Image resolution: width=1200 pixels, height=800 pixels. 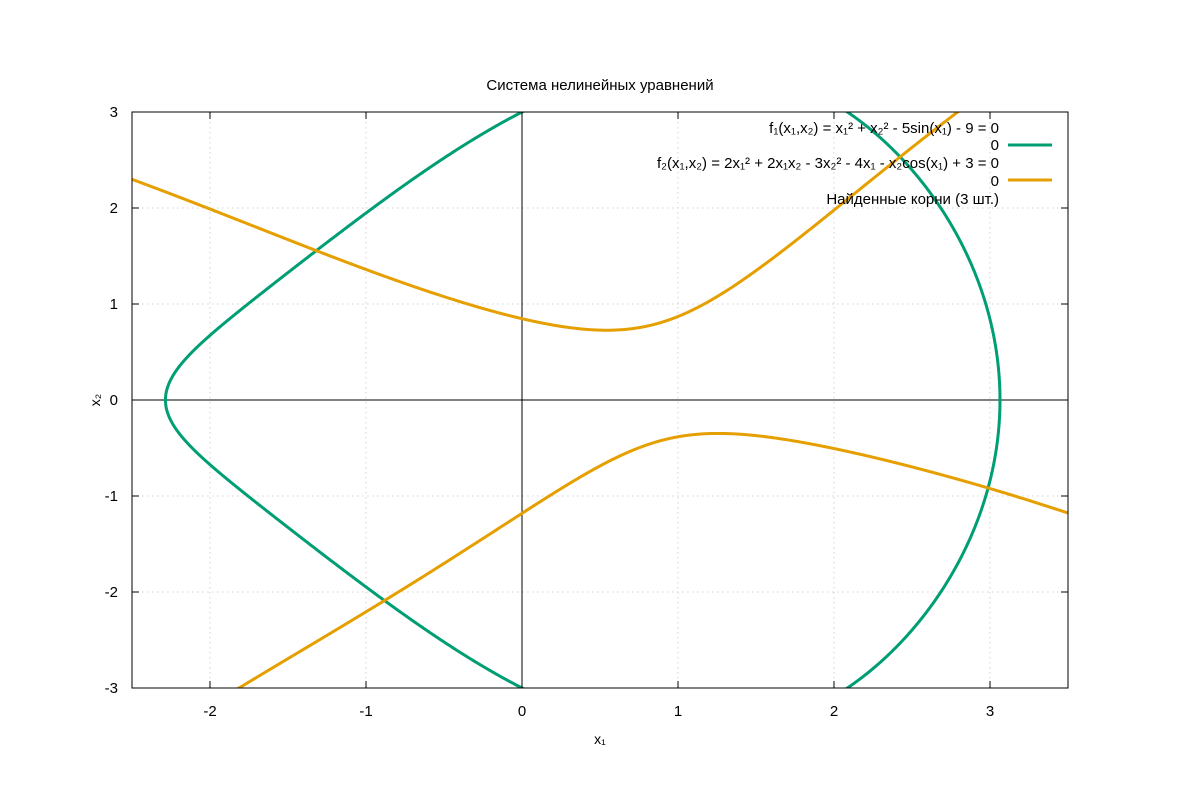 What do you see at coordinates (884, 128) in the screenshot?
I see `legend-label-f1: f₁(x₁,x₂) = x₁² + x₂² - 5sin(x₁) - 9 = 0` at bounding box center [884, 128].